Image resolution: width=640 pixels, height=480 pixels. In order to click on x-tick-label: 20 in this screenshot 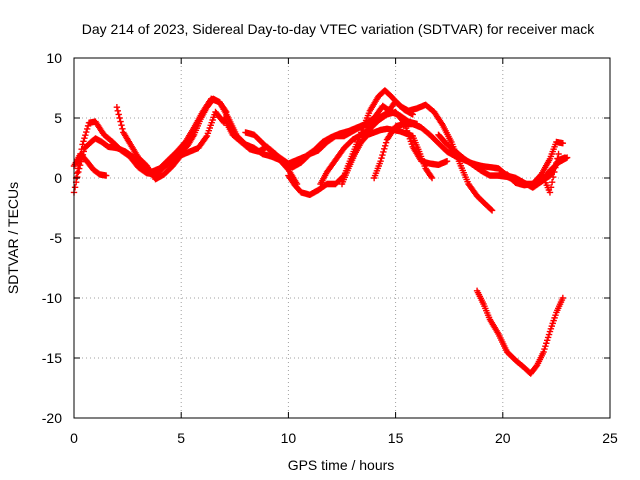, I will do `click(503, 438)`.